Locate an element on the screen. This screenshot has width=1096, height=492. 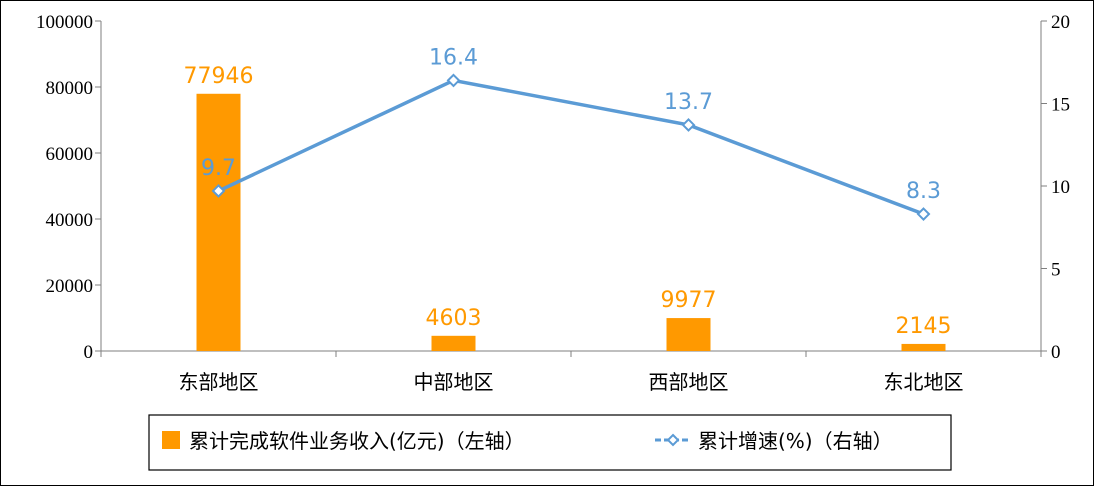
bar-value-label: 2145 is located at coordinates (924, 326).